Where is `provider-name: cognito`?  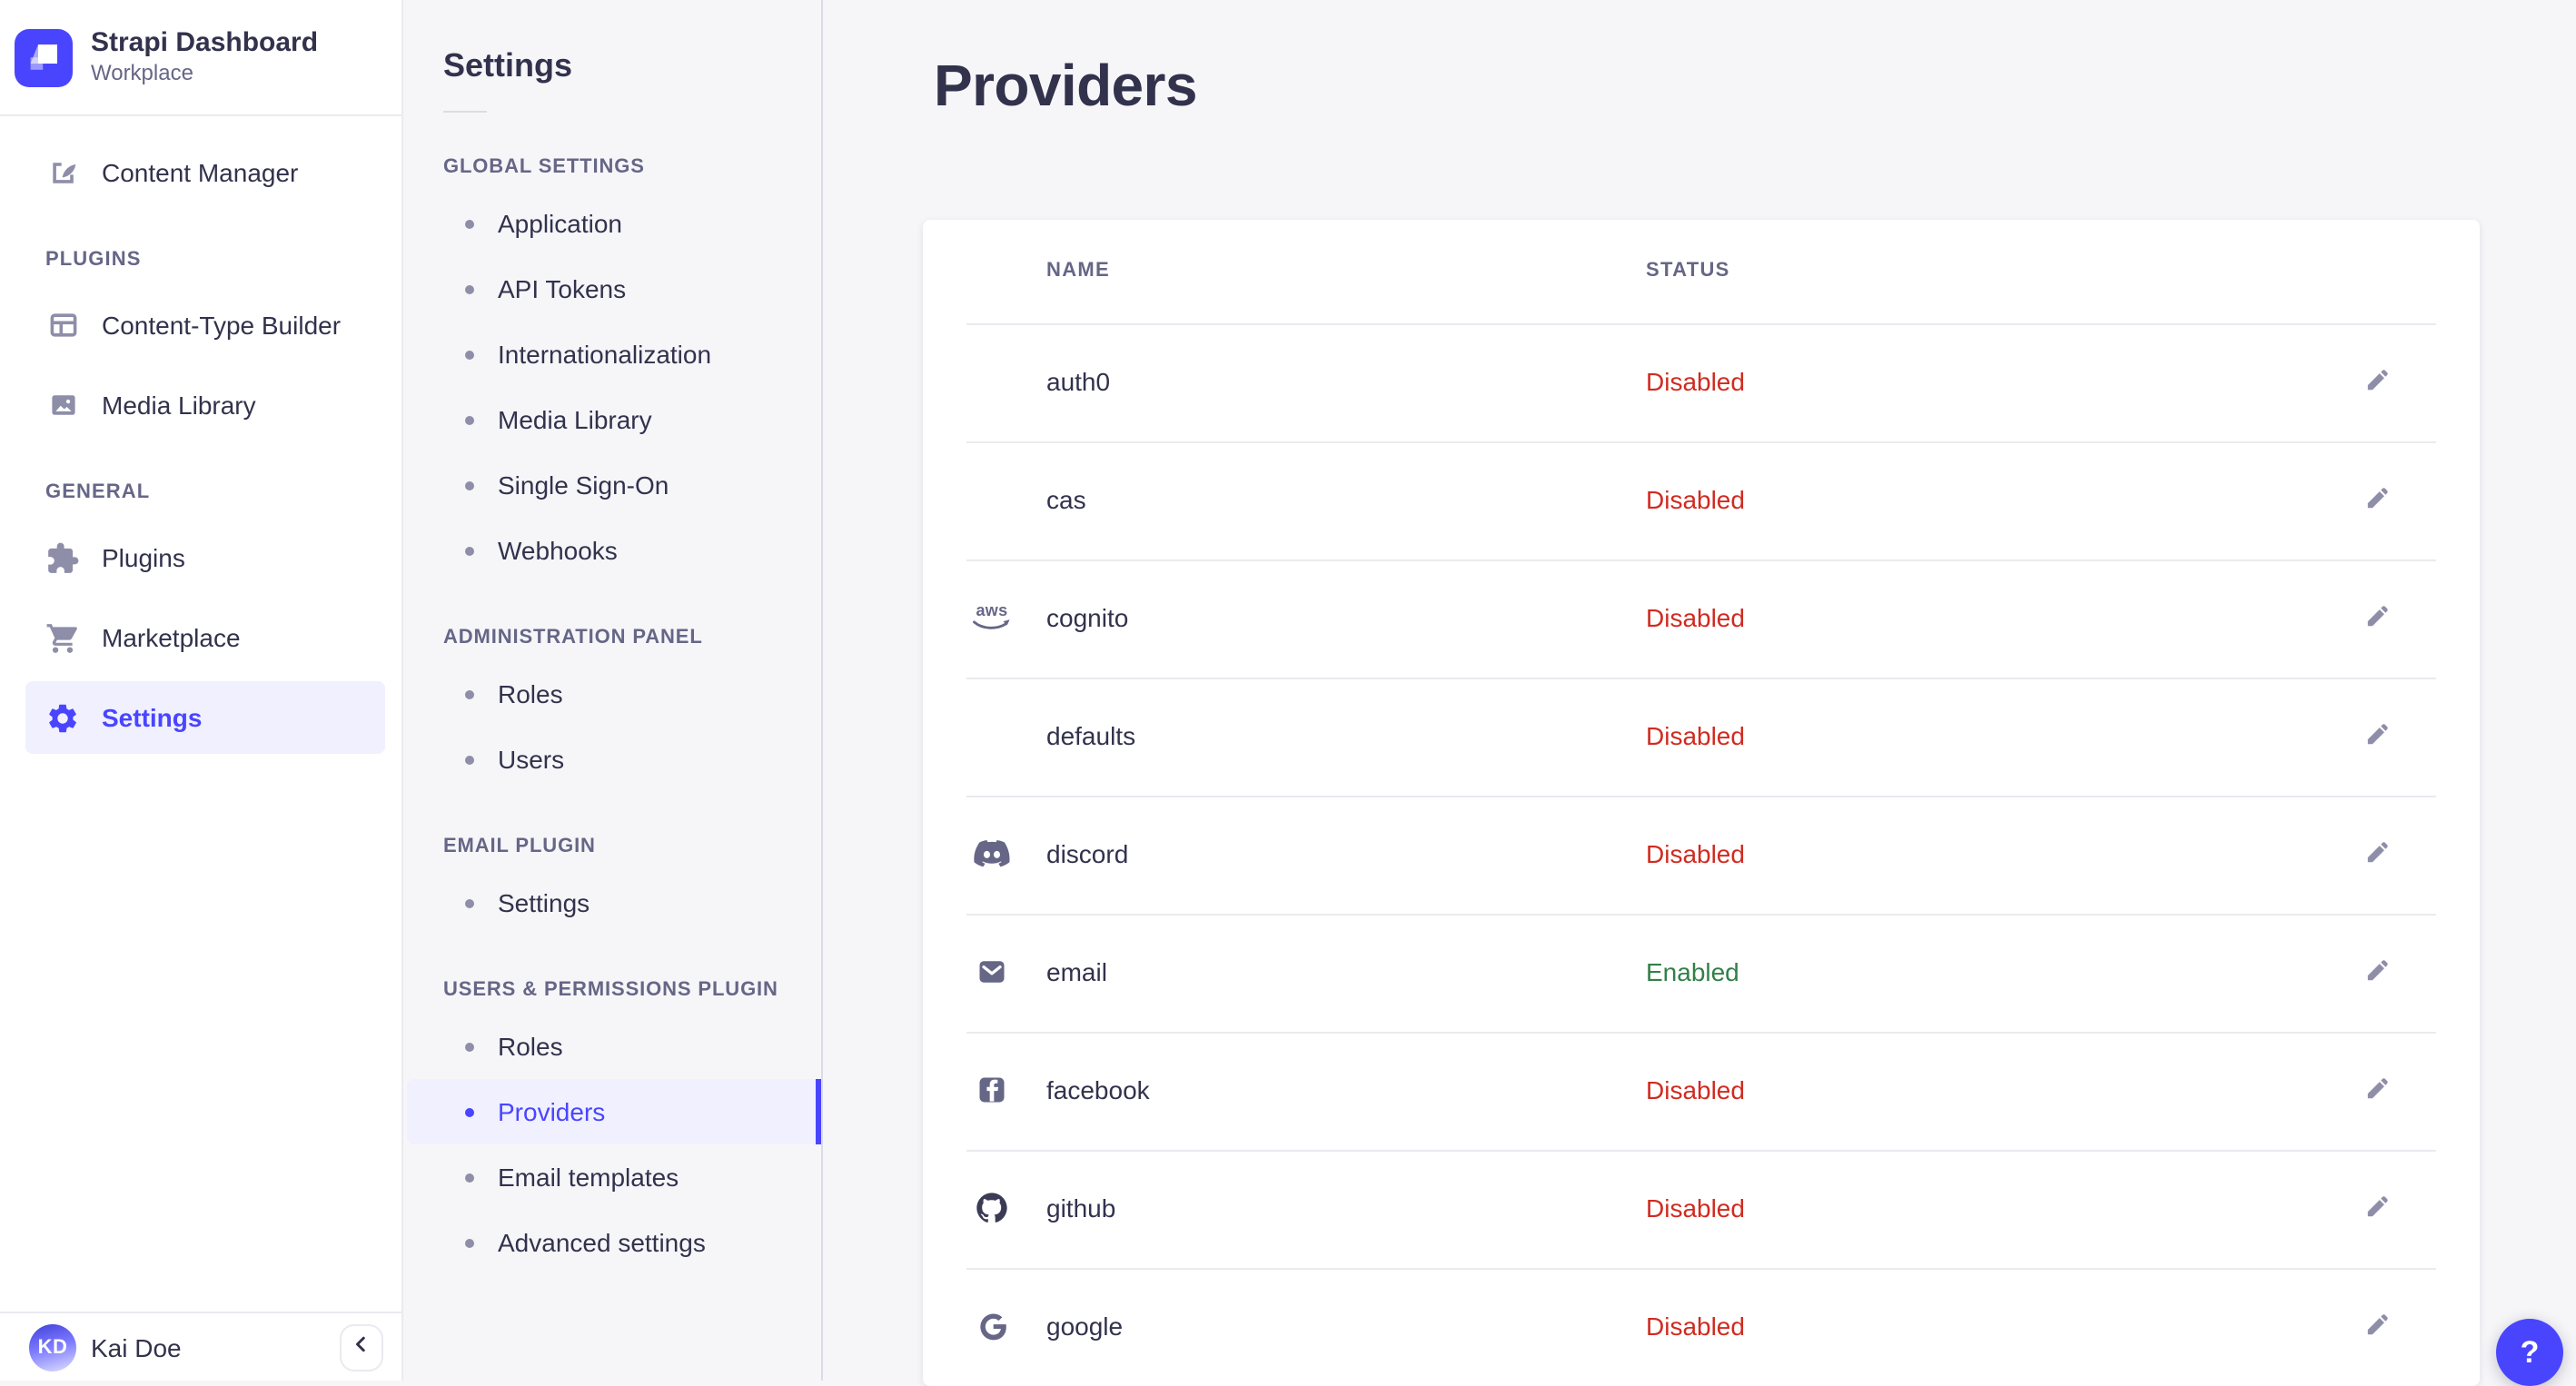 provider-name: cognito is located at coordinates (1087, 618).